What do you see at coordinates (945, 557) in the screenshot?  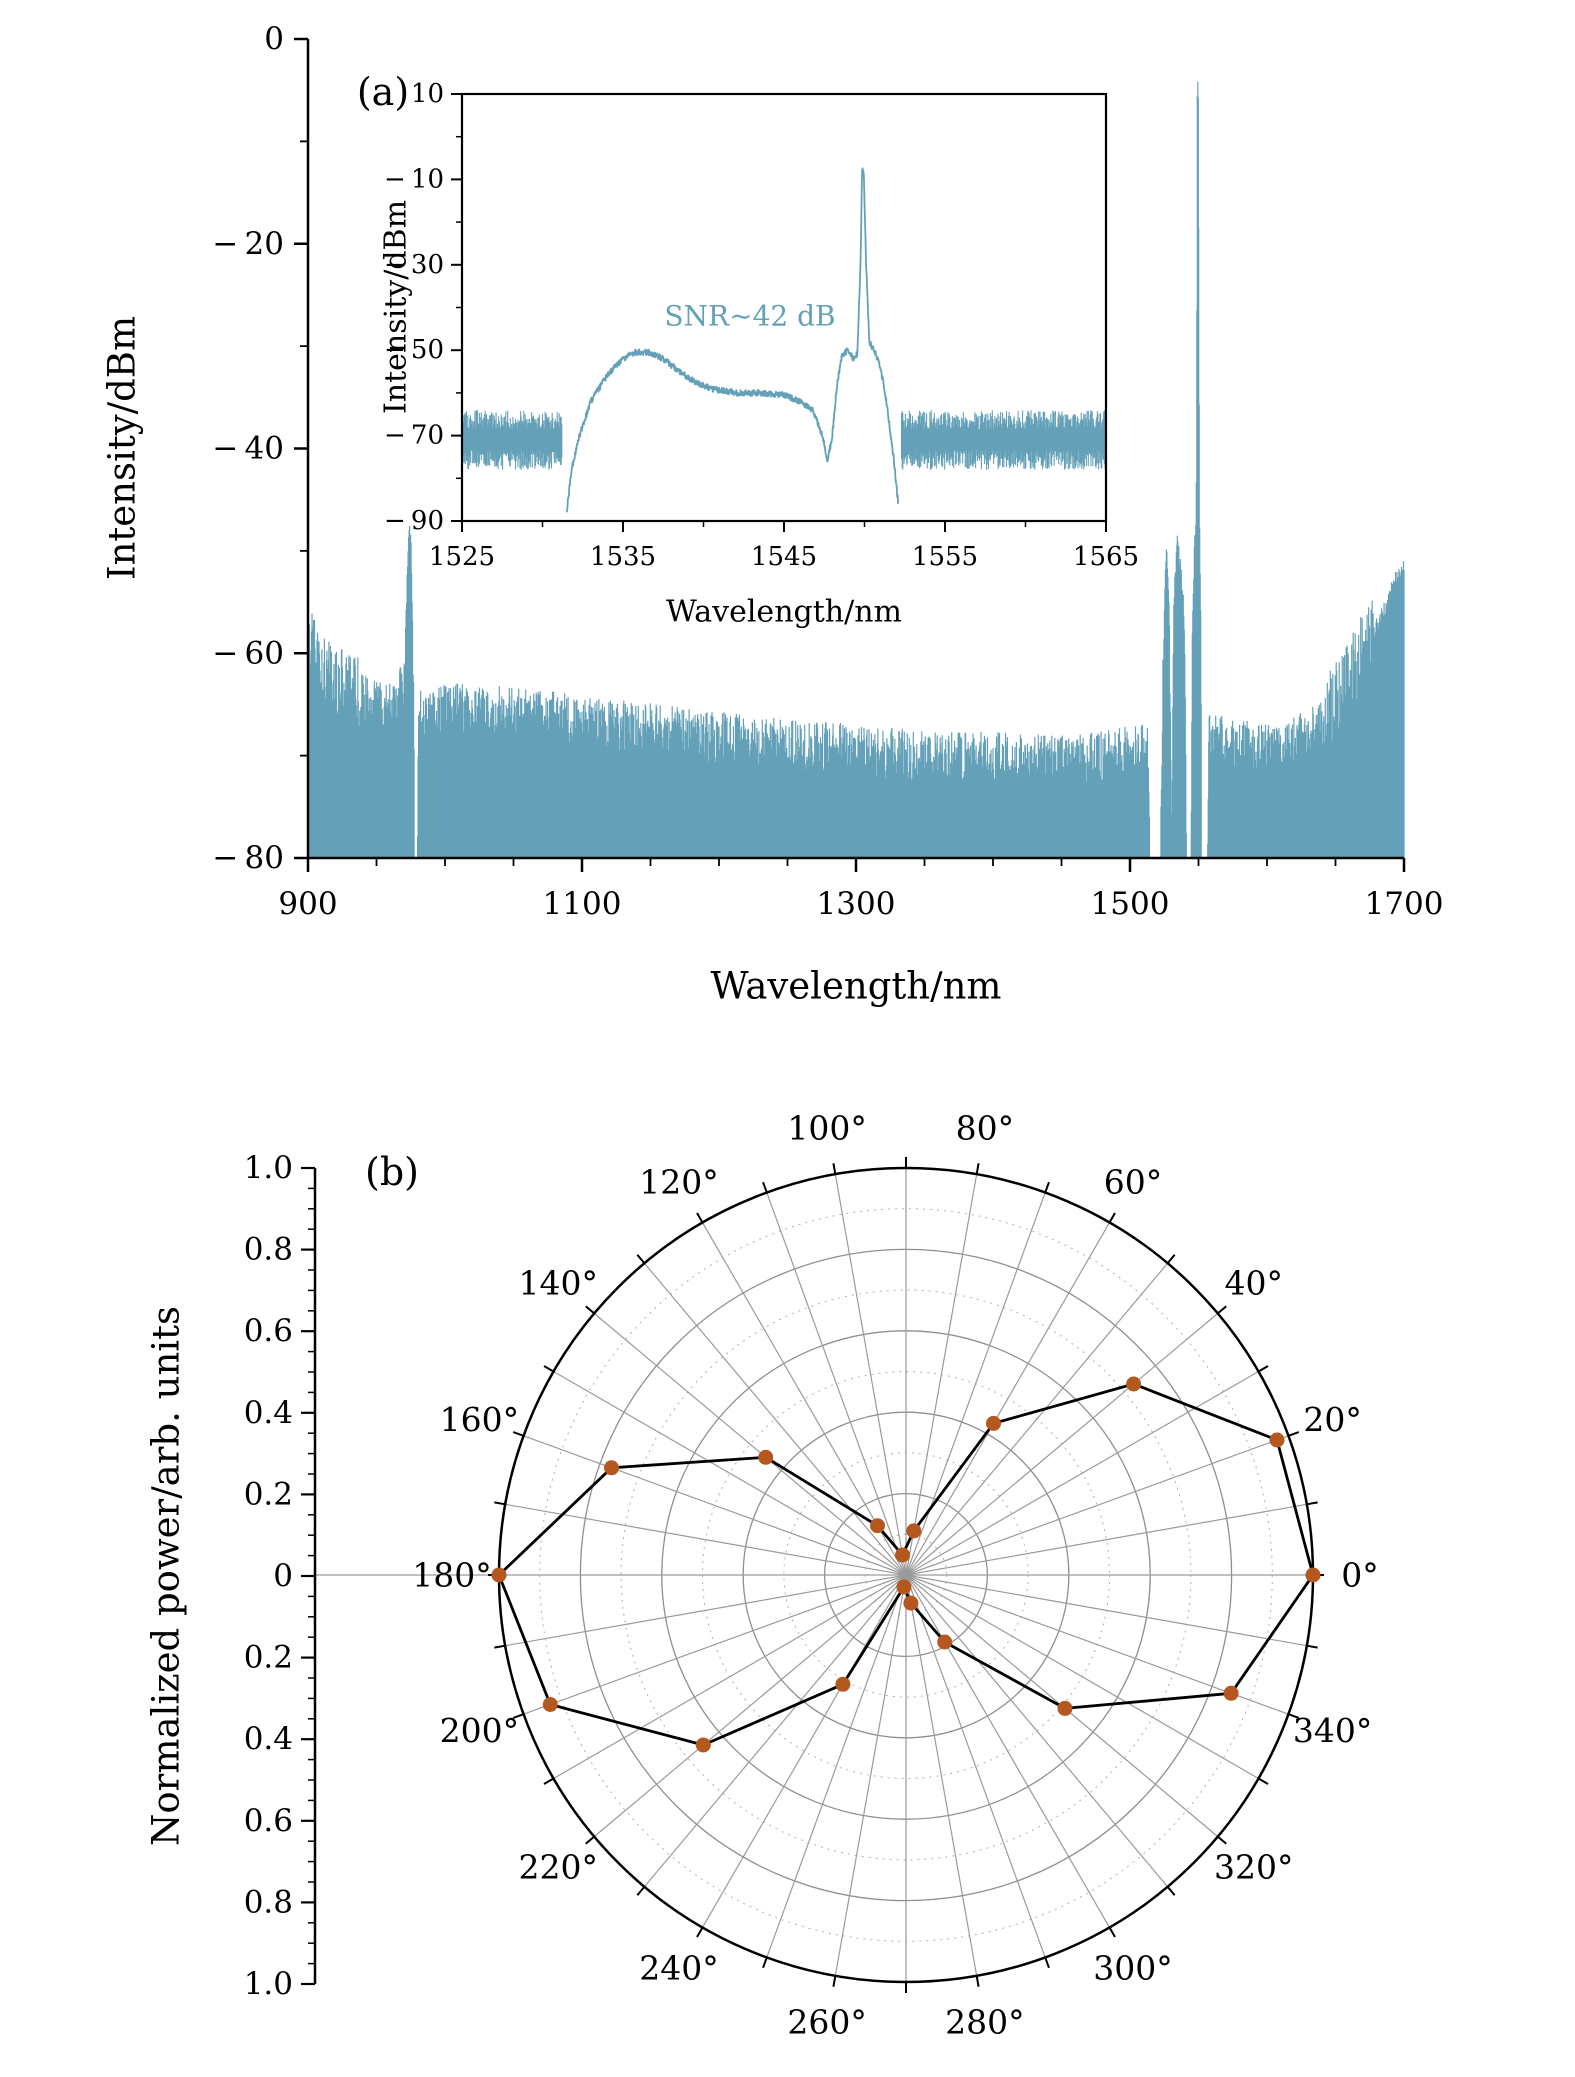 I see `svg-text: 1555` at bounding box center [945, 557].